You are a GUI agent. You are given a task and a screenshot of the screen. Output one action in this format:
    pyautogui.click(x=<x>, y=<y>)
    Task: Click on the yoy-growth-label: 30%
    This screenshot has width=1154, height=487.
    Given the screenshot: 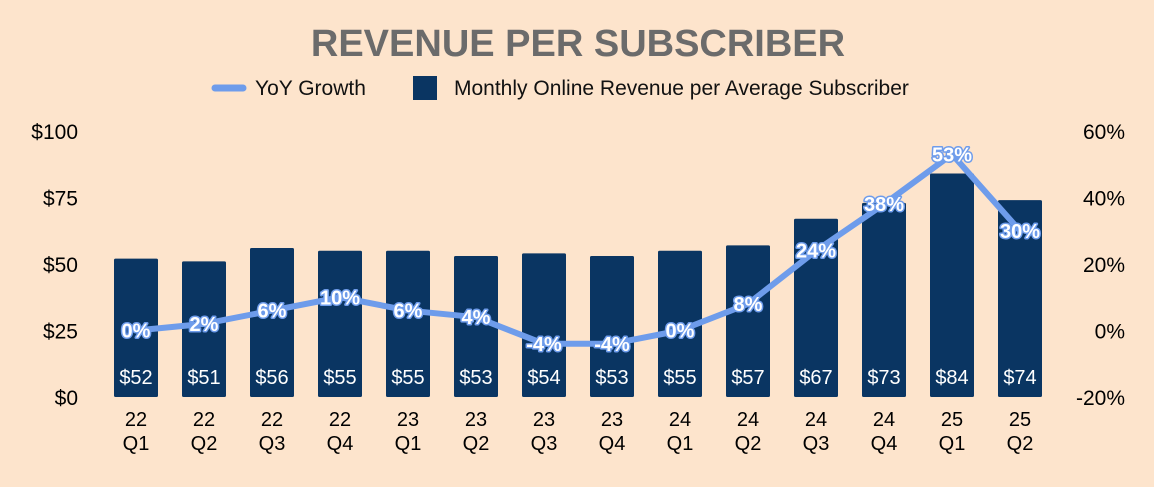 What is the action you would take?
    pyautogui.click(x=1020, y=232)
    